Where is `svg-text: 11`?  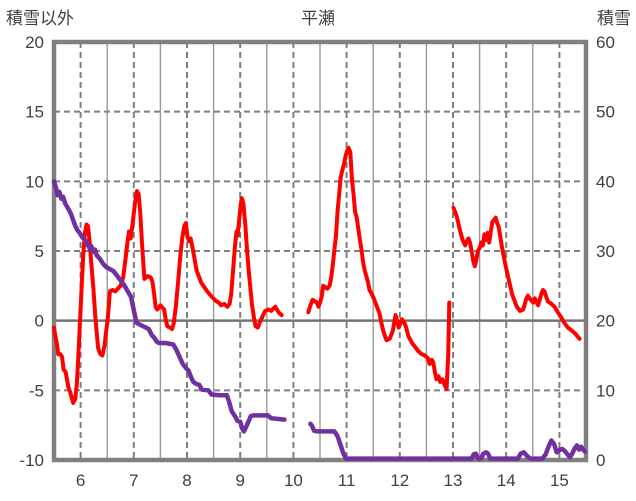 svg-text: 11 is located at coordinates (347, 480).